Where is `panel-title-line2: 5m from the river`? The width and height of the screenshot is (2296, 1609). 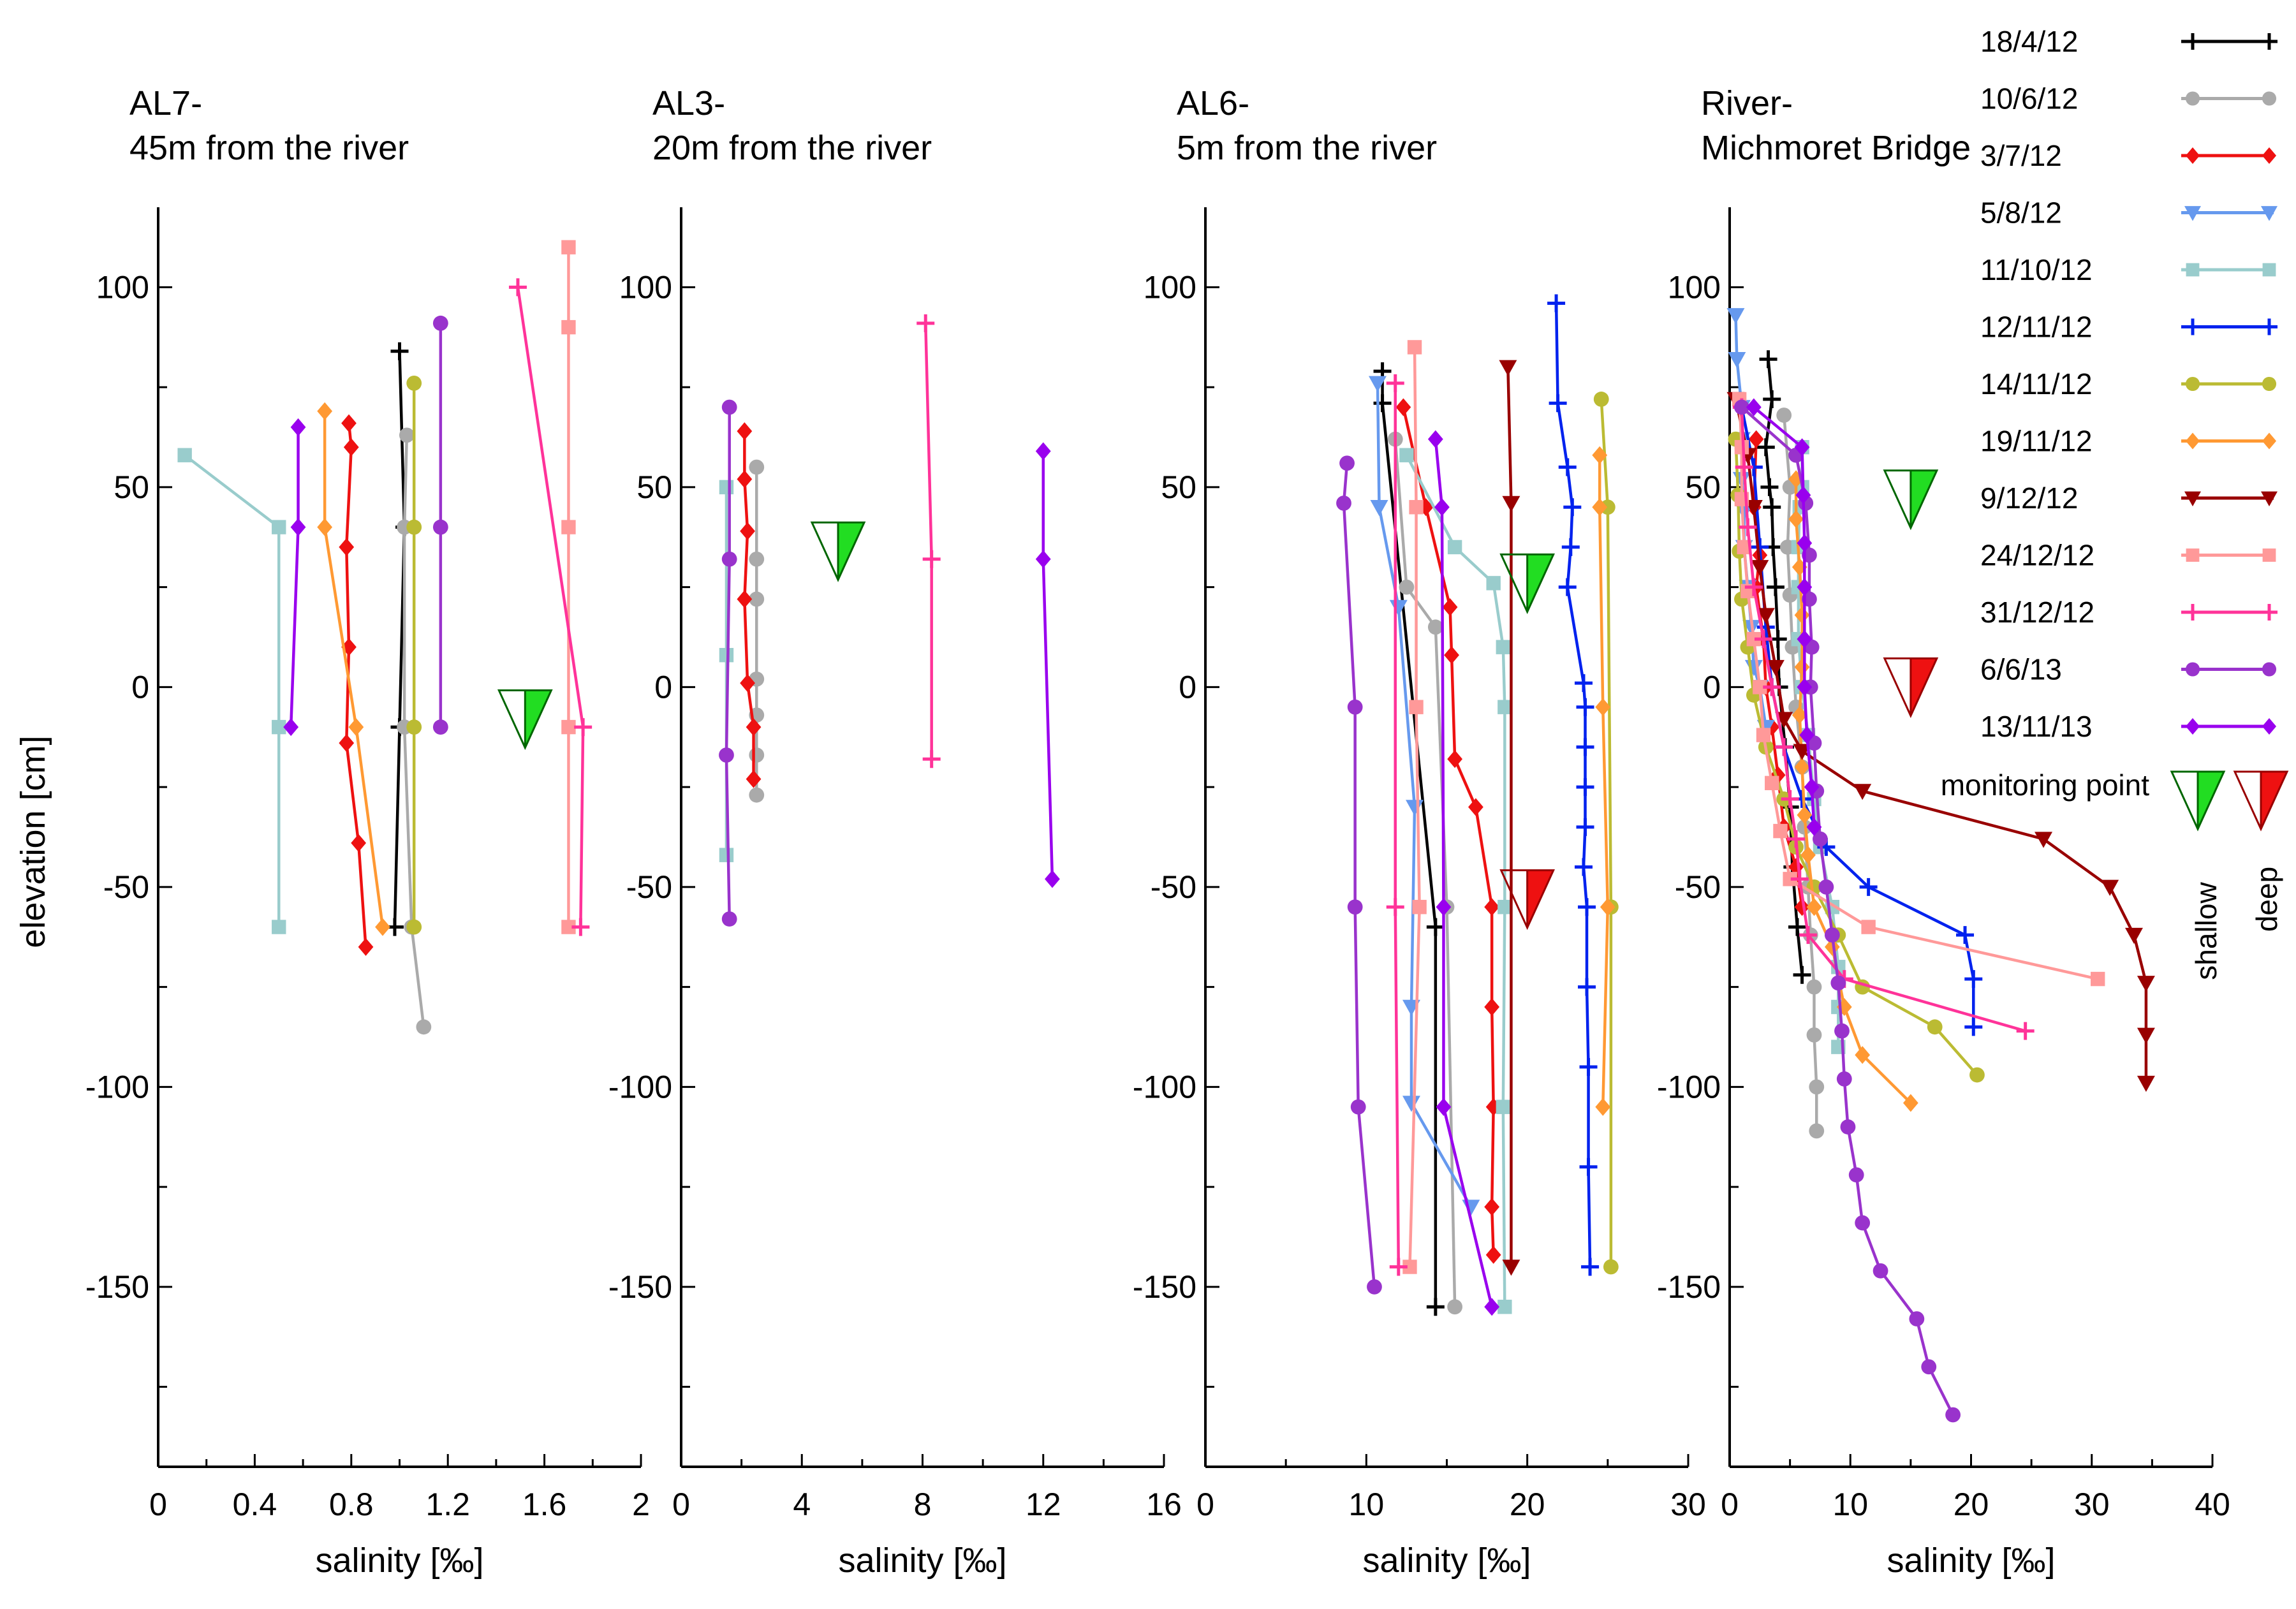 panel-title-line2: 5m from the river is located at coordinates (1307, 148).